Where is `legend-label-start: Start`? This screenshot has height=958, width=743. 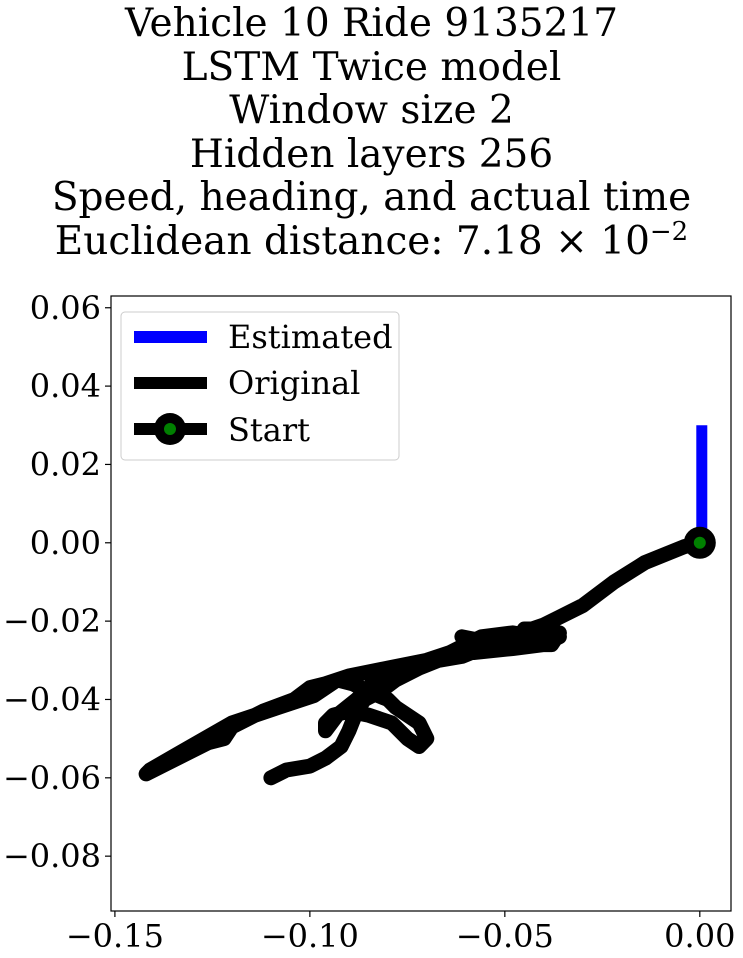 legend-label-start: Start is located at coordinates (269, 430).